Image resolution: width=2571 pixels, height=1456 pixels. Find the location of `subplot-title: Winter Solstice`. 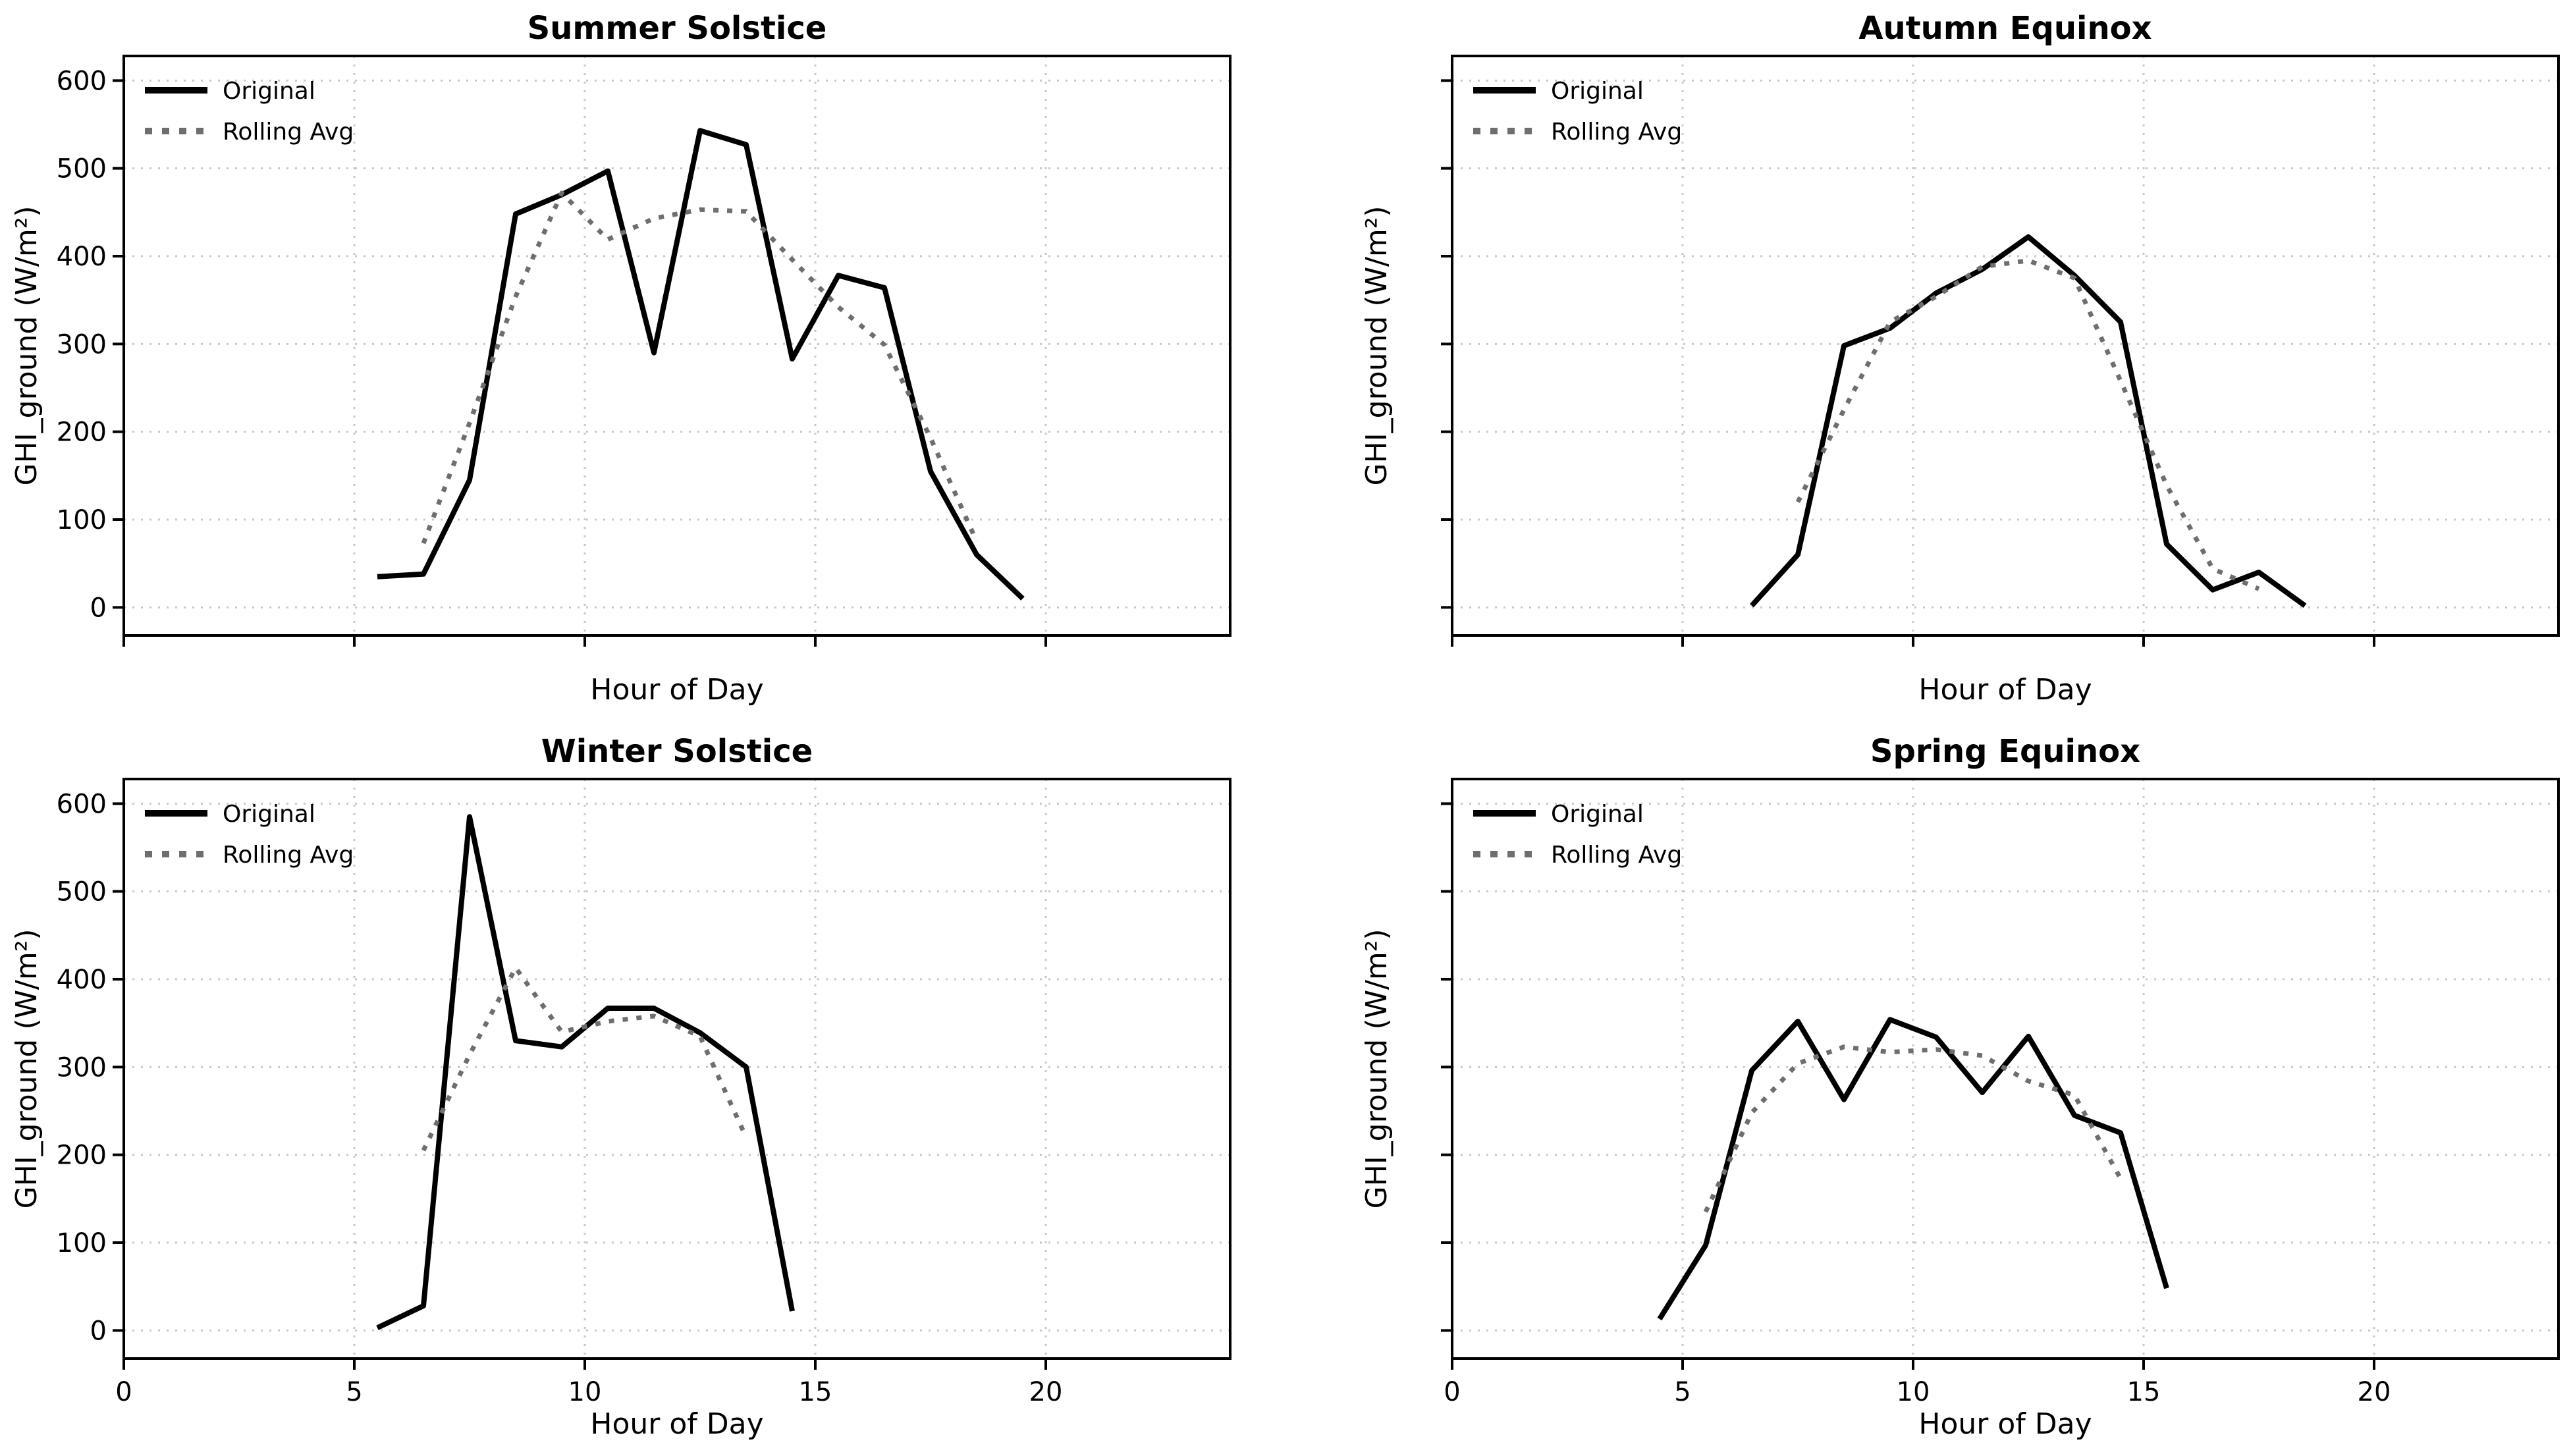

subplot-title: Winter Solstice is located at coordinates (677, 751).